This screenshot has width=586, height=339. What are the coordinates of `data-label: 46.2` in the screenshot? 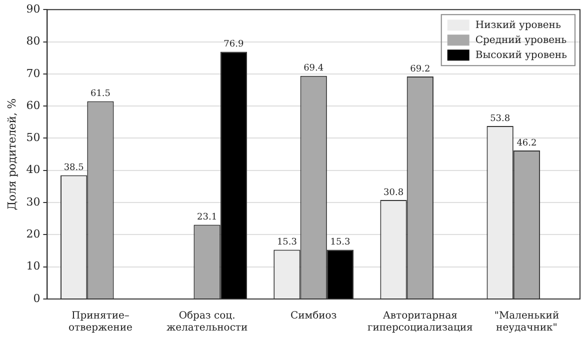 It's located at (526, 143).